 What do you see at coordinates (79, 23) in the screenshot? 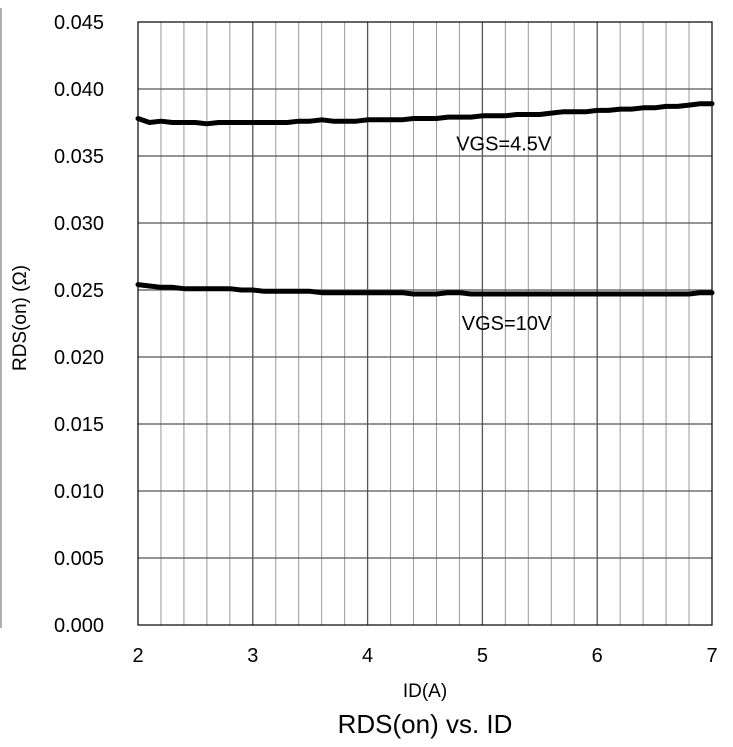
I see `y-tick-label: 0.045` at bounding box center [79, 23].